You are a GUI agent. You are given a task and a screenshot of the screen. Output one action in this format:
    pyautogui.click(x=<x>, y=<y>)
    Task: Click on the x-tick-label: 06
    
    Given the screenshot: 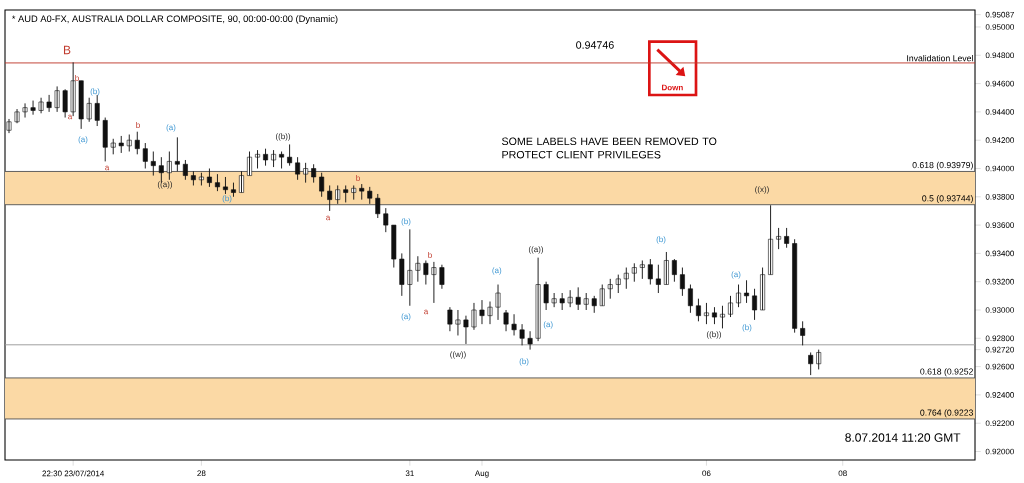 What is the action you would take?
    pyautogui.click(x=706, y=473)
    